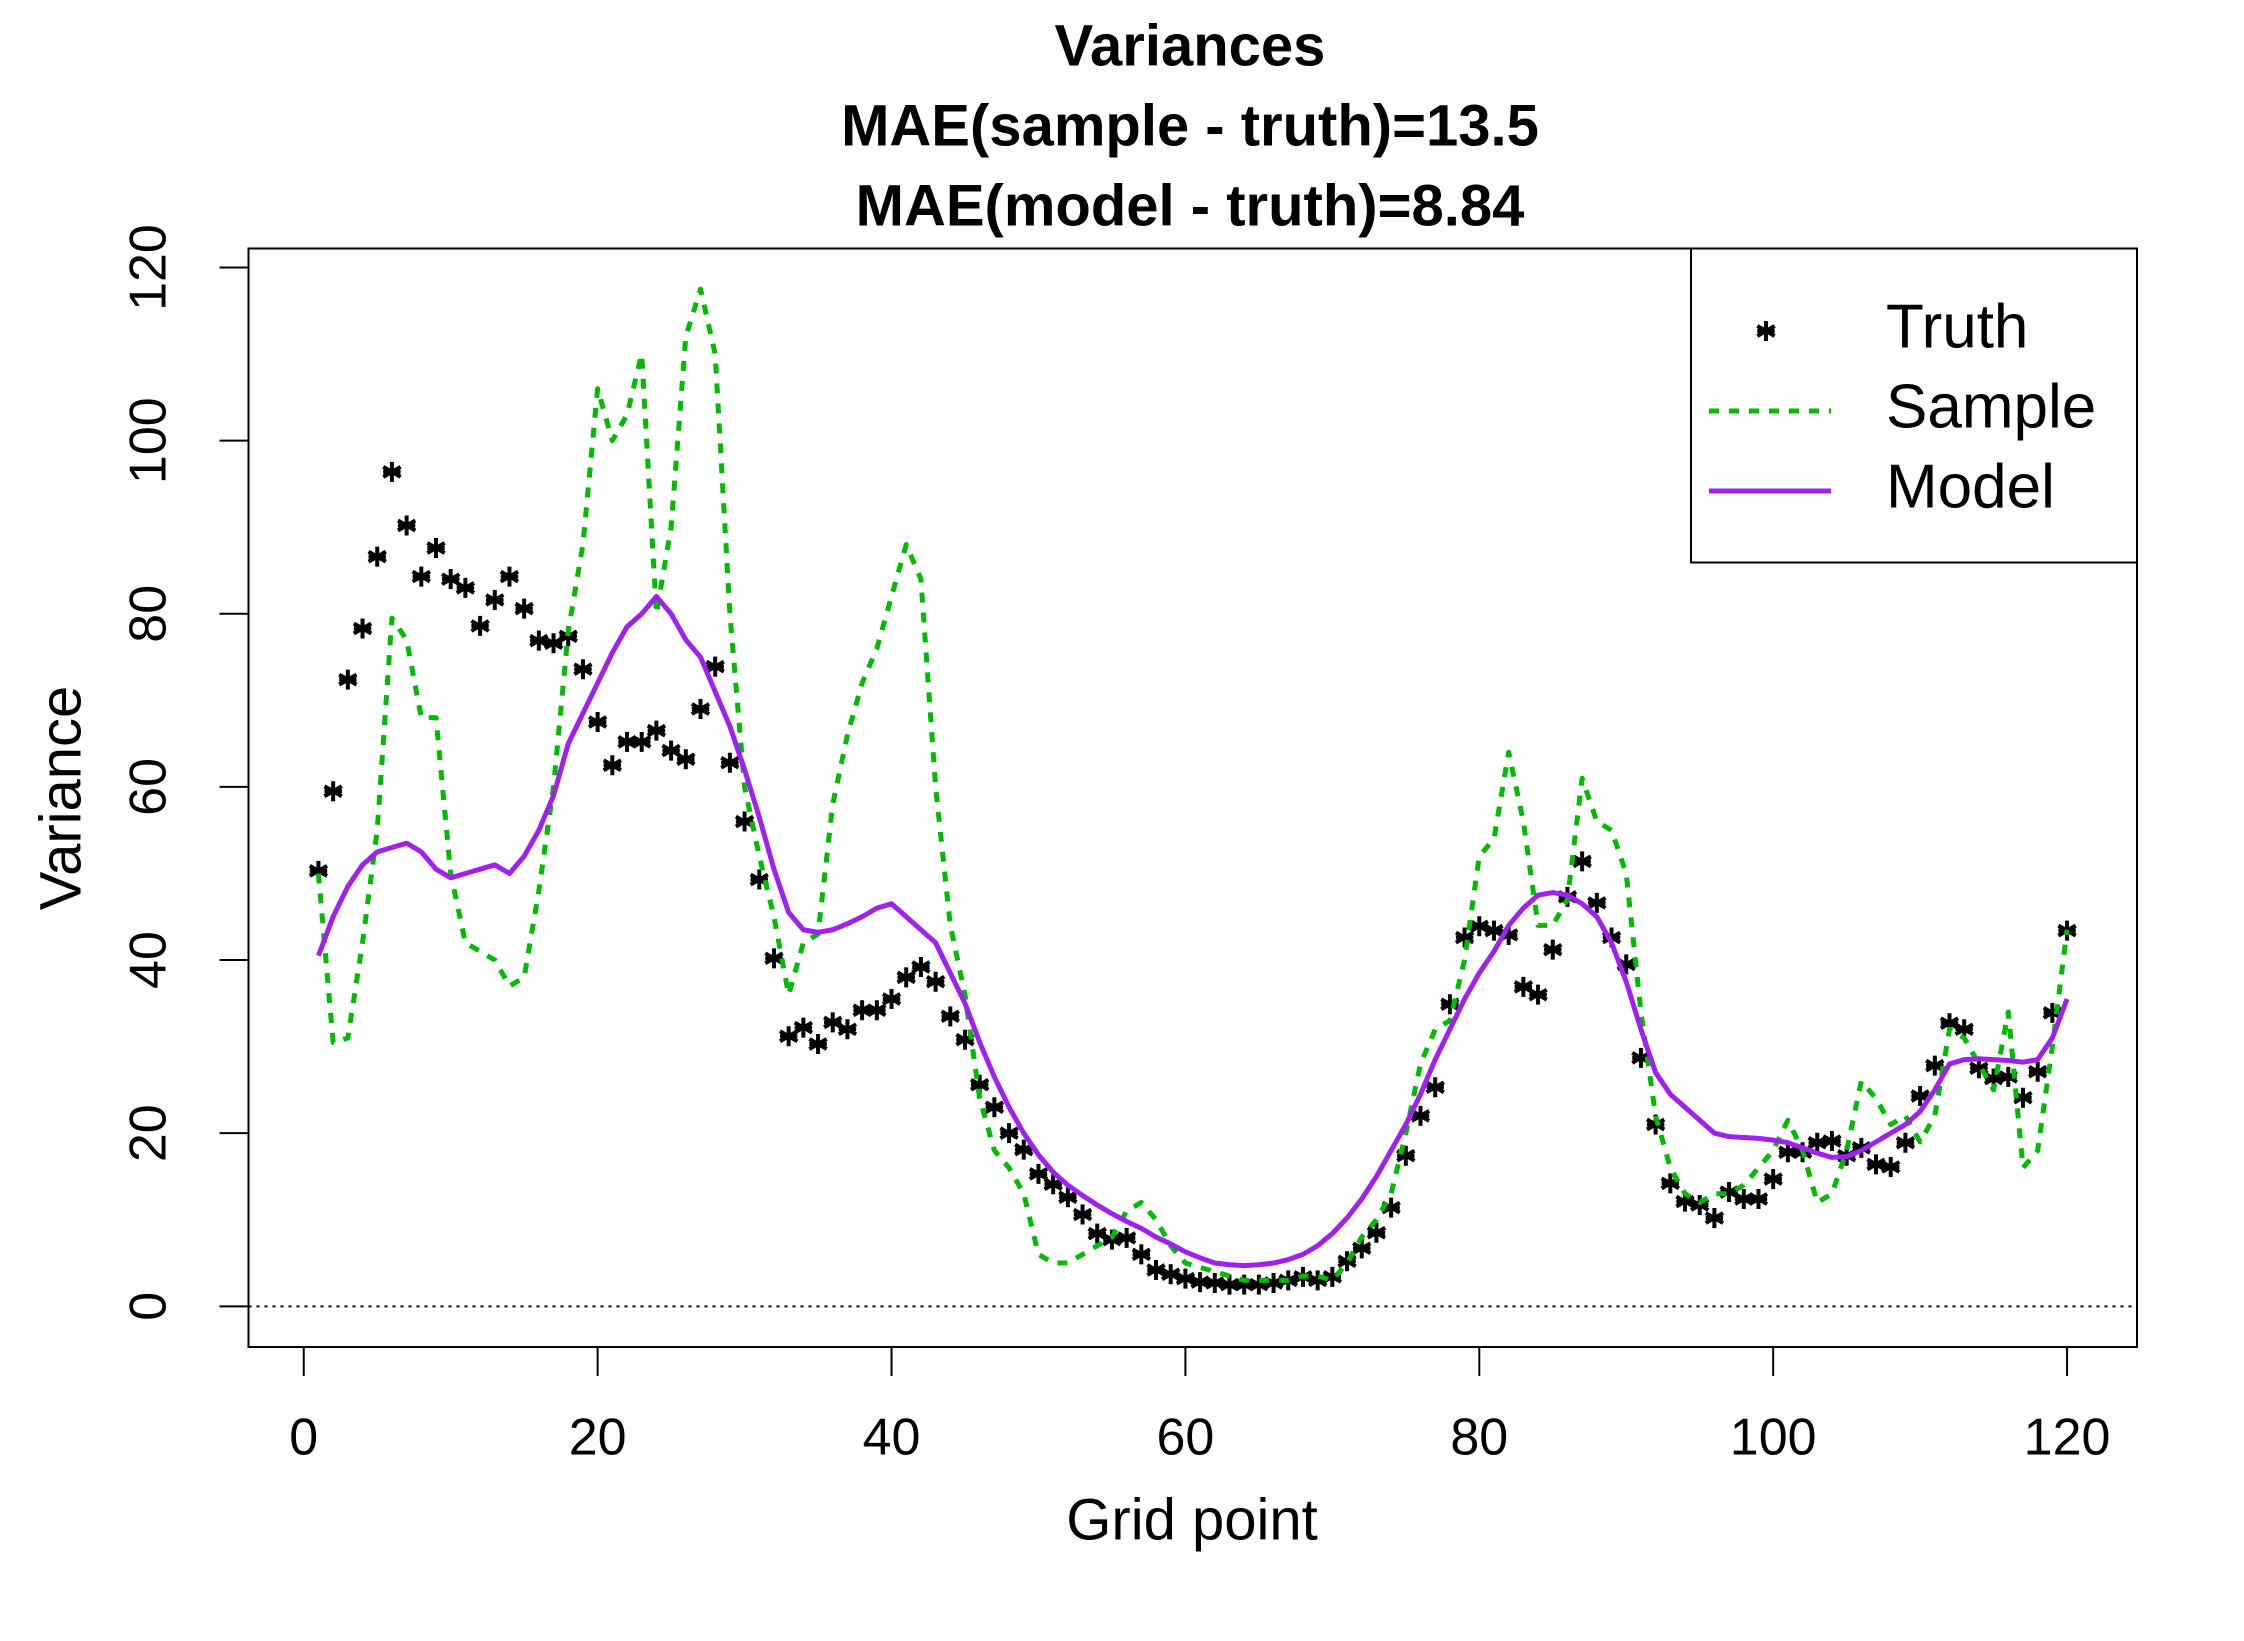  What do you see at coordinates (149, 440) in the screenshot?
I see `y-tick-label: 100` at bounding box center [149, 440].